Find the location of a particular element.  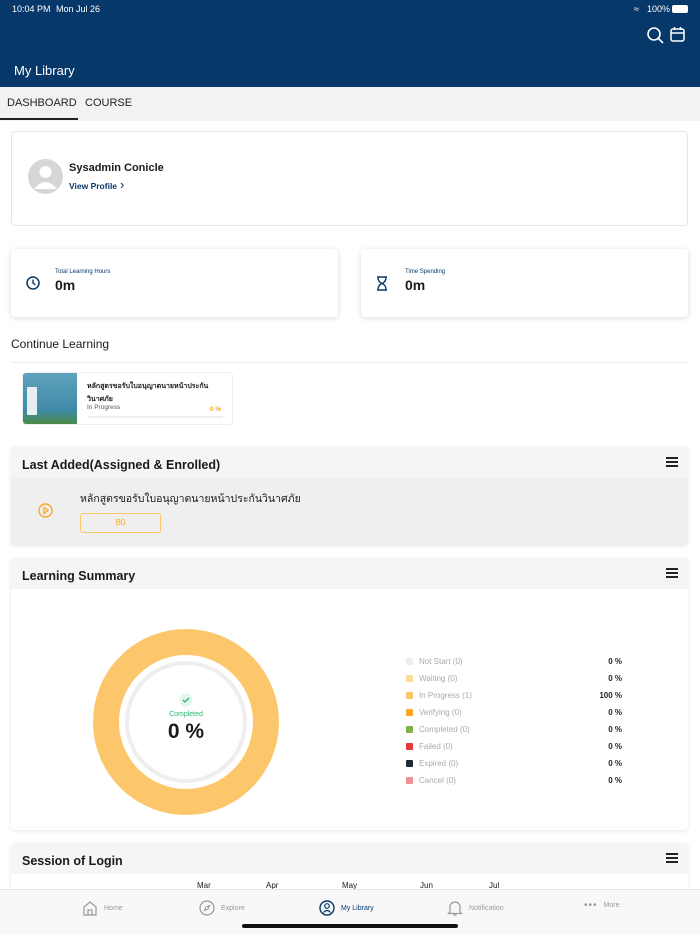

tab-bar: DASHBOARD COURSE is located at coordinates (350, 104).